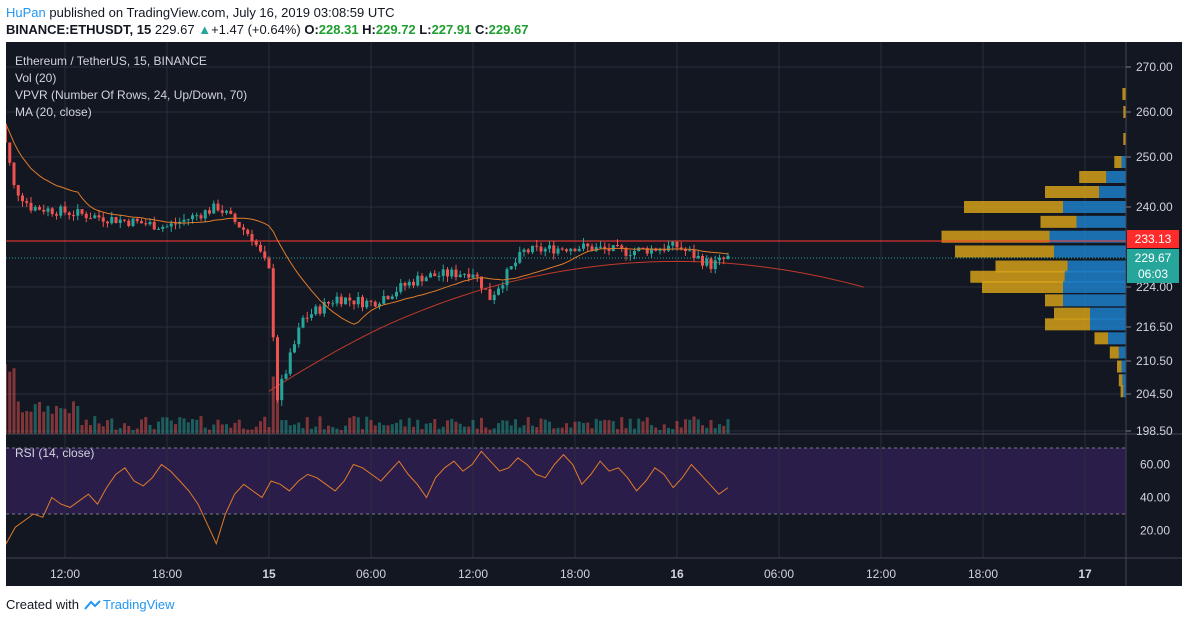  I want to click on author-link: HuPan, so click(26, 12).